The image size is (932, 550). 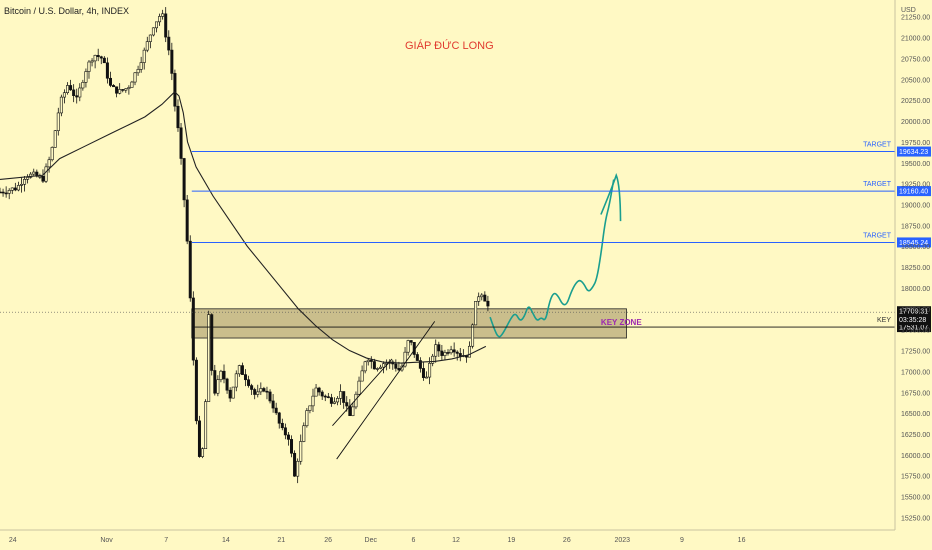 I want to click on key-price-text: 17531.07, so click(x=913, y=328).